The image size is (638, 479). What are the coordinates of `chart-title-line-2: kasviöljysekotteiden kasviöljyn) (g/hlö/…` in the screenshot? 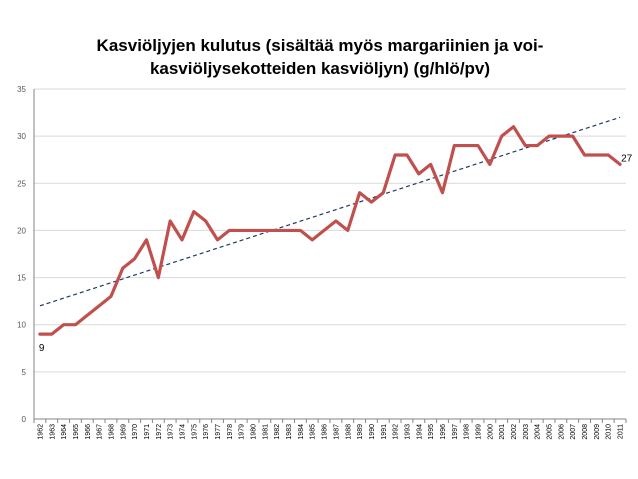 It's located at (320, 68).